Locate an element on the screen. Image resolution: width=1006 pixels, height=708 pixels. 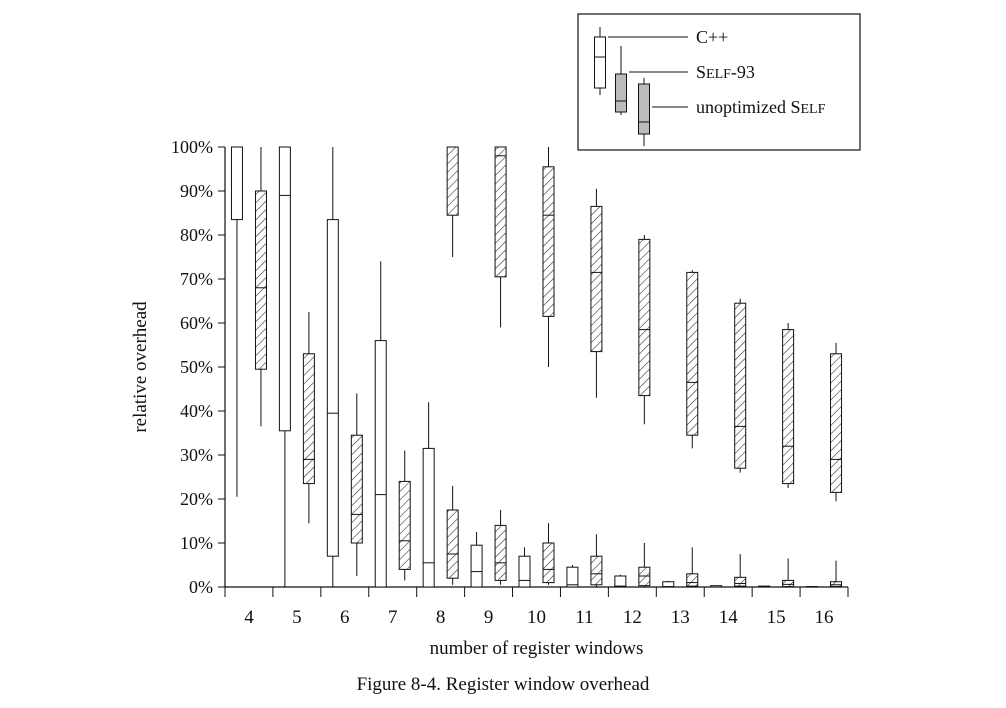
y-tick-label: 30% is located at coordinates (196, 455).